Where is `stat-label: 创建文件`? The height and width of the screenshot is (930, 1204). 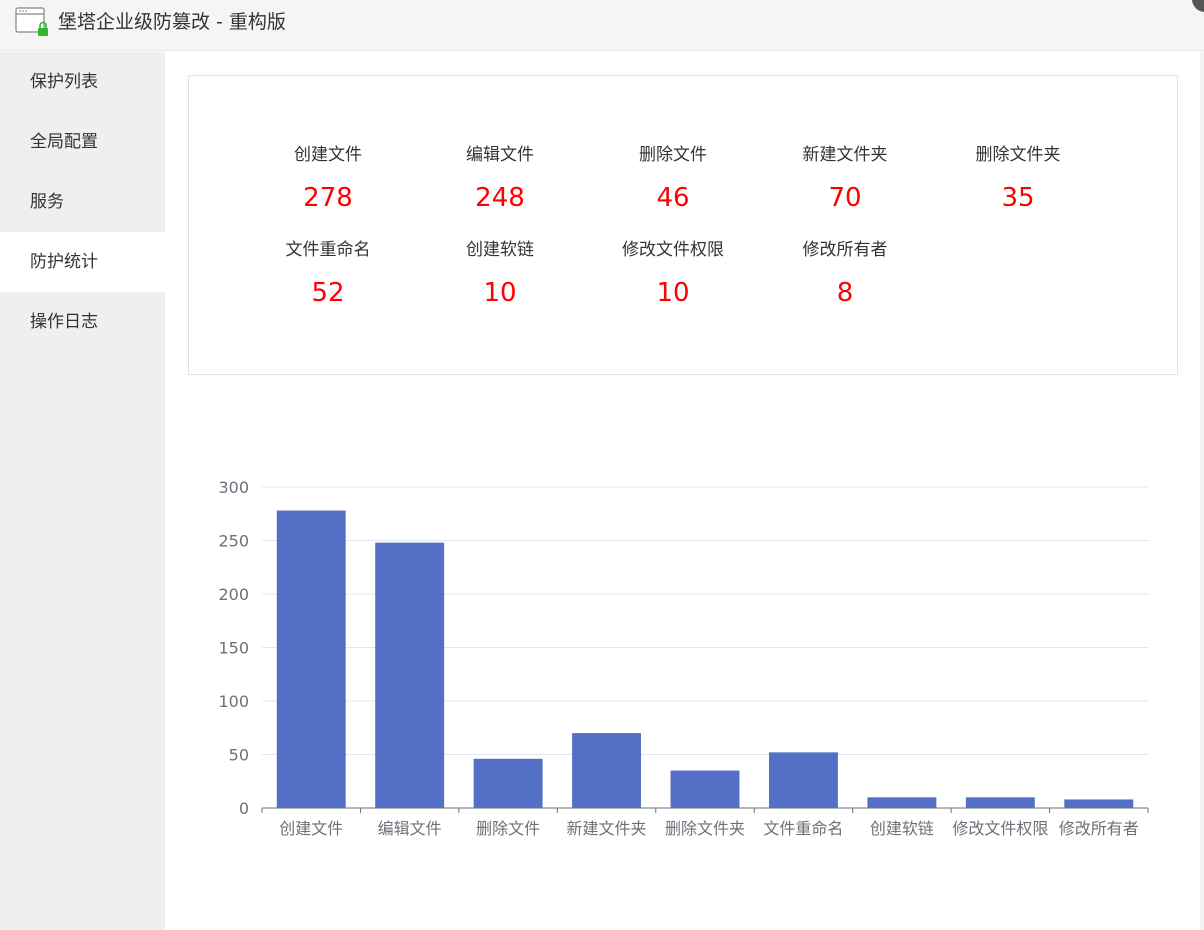 stat-label: 创建文件 is located at coordinates (328, 155).